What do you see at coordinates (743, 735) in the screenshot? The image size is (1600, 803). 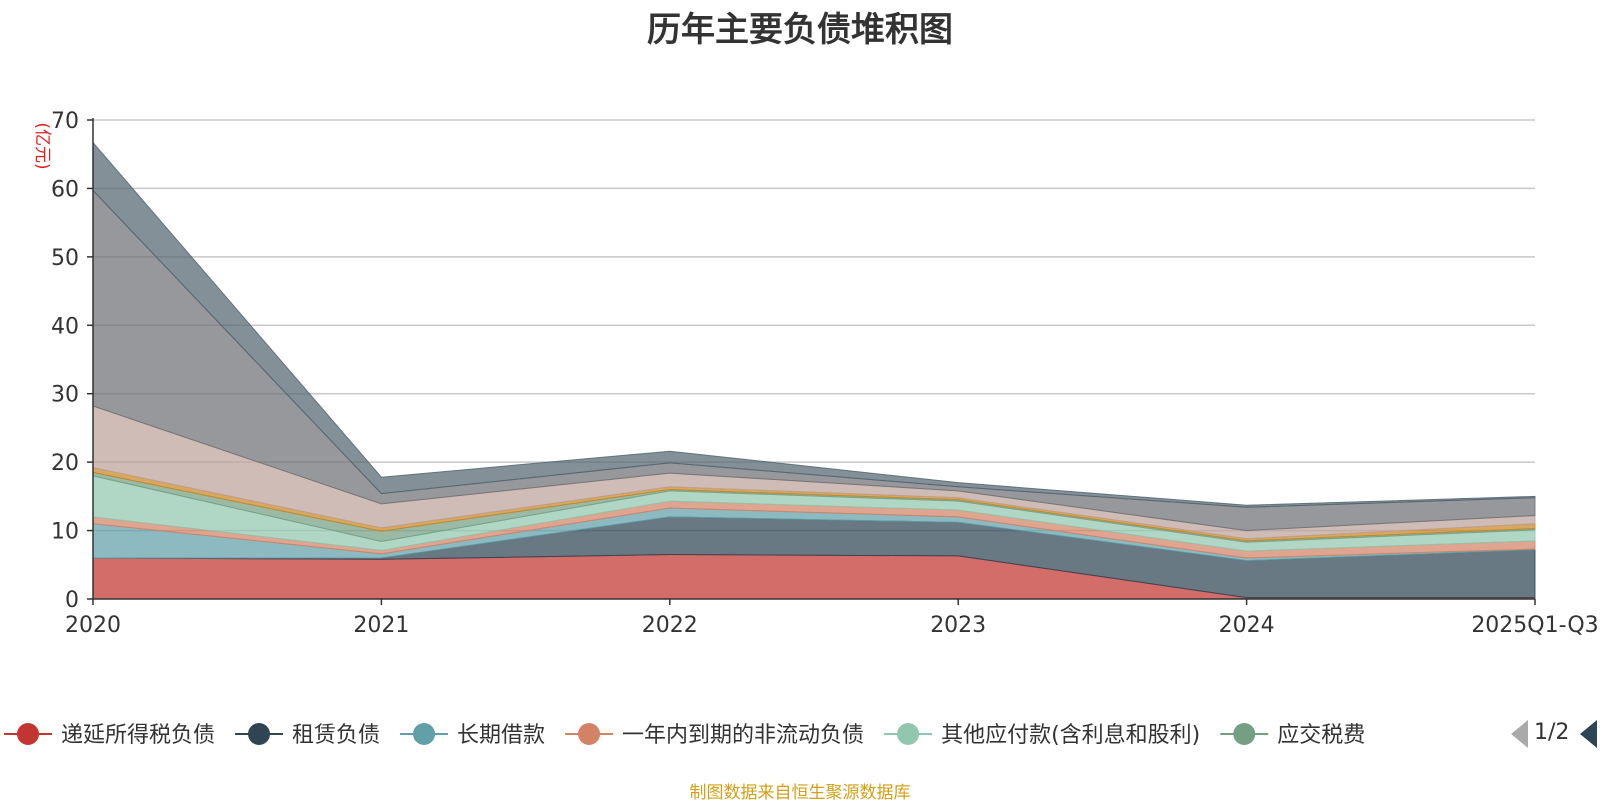 I see `legend-label: 一年内到期的非流动负债` at bounding box center [743, 735].